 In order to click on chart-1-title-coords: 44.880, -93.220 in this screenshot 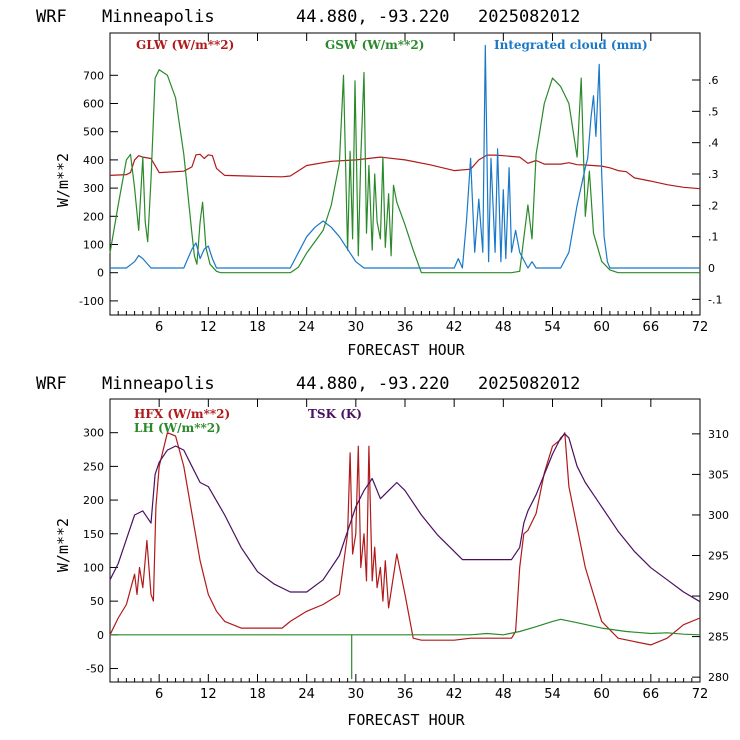, I will do `click(373, 17)`.